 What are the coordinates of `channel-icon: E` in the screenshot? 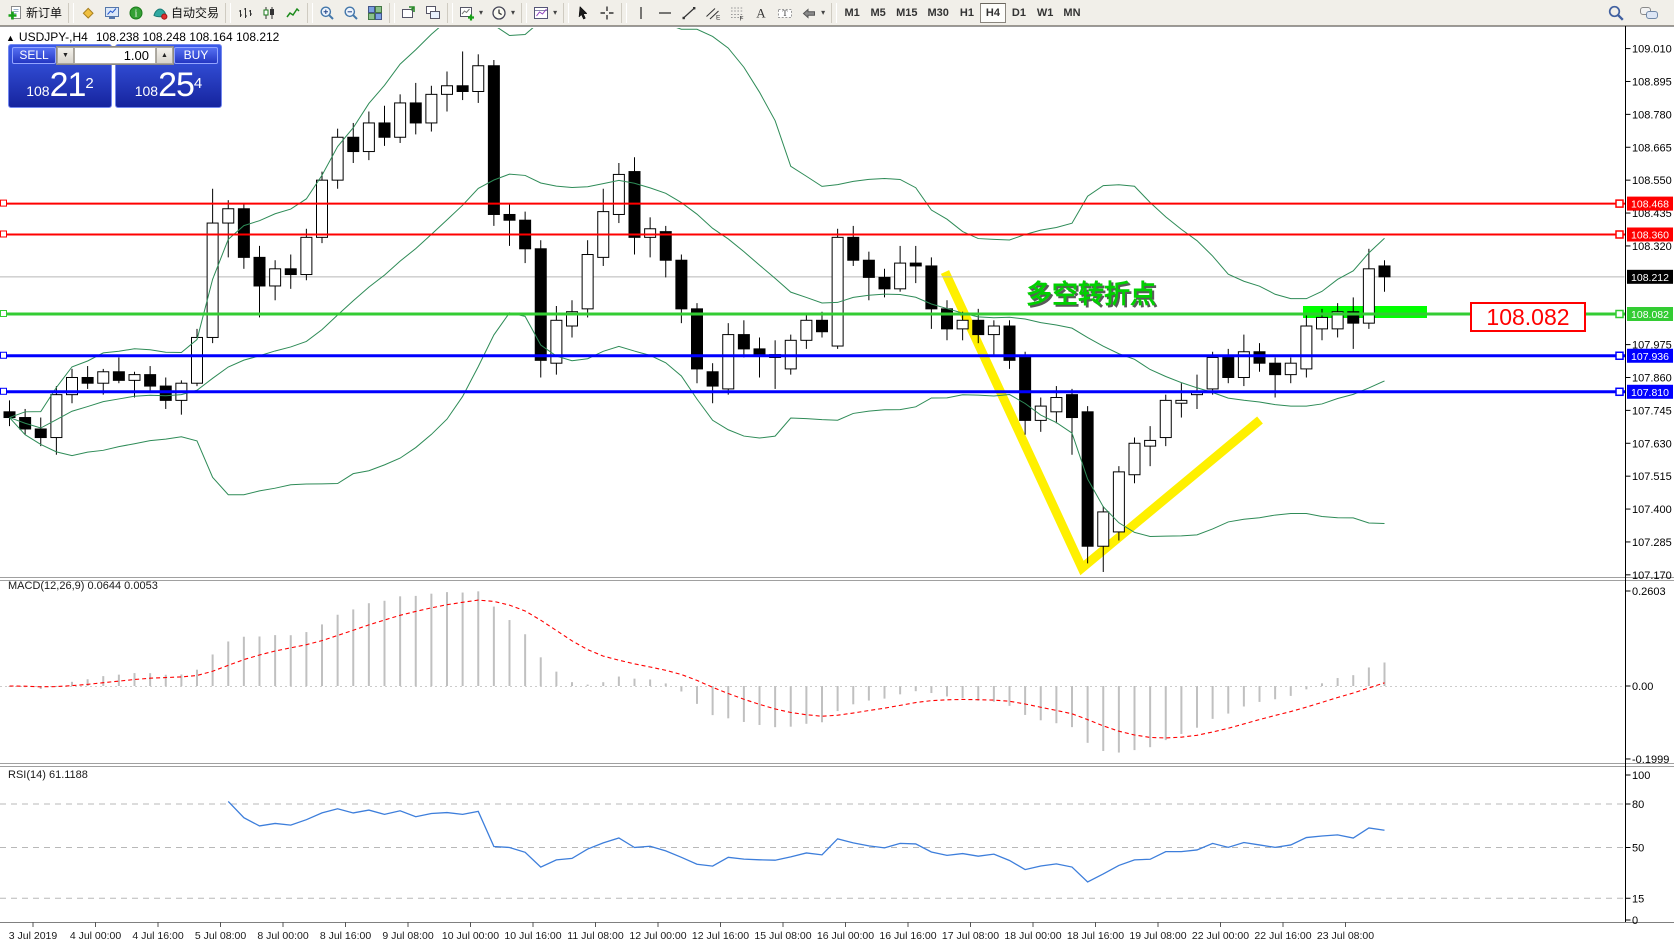 It's located at (713, 13).